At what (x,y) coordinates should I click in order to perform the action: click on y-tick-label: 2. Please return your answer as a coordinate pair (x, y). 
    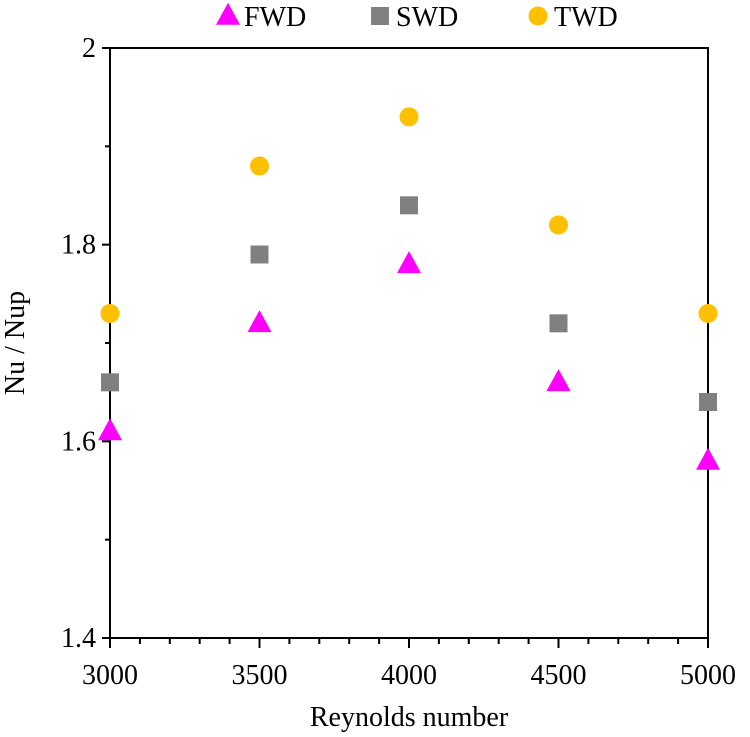
    Looking at the image, I should click on (89, 48).